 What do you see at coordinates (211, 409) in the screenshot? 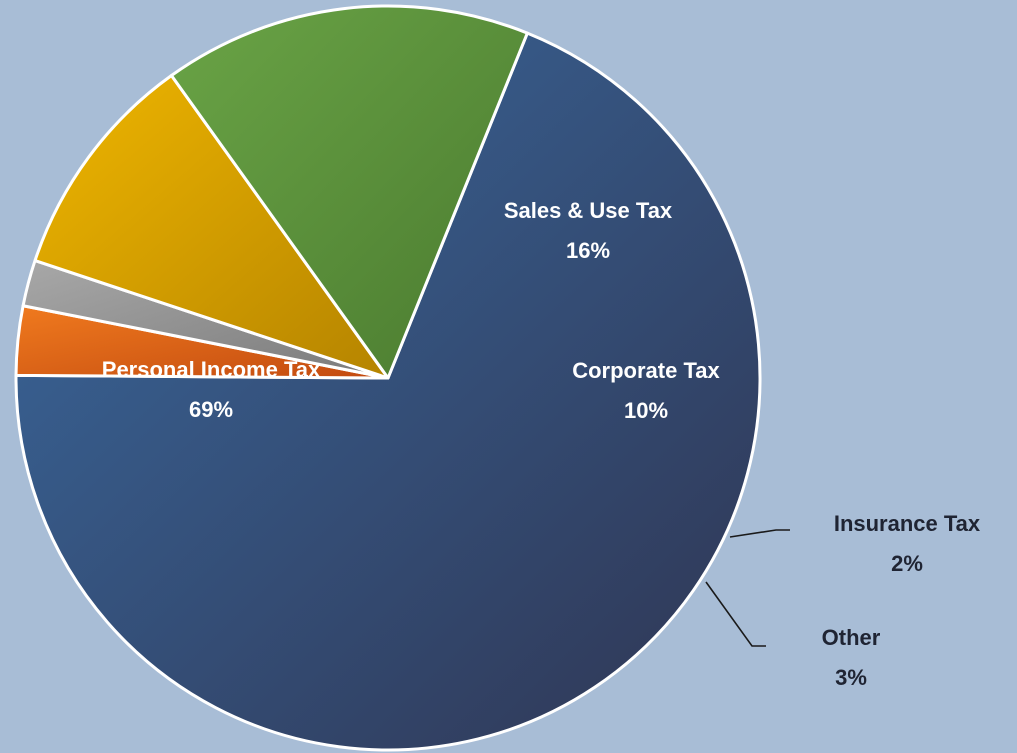
I see `slice-percent-personal-income-tax: 69%` at bounding box center [211, 409].